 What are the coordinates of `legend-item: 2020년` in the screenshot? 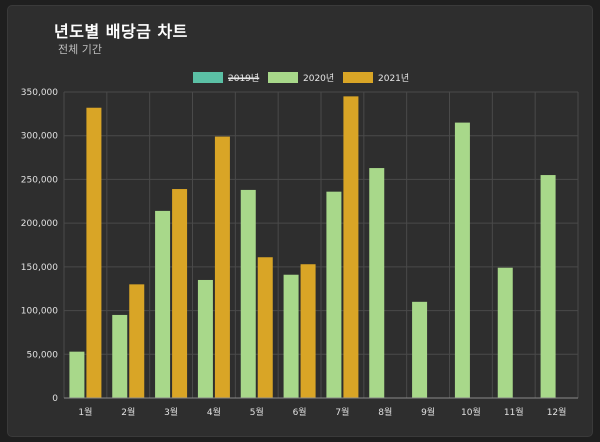 It's located at (301, 78).